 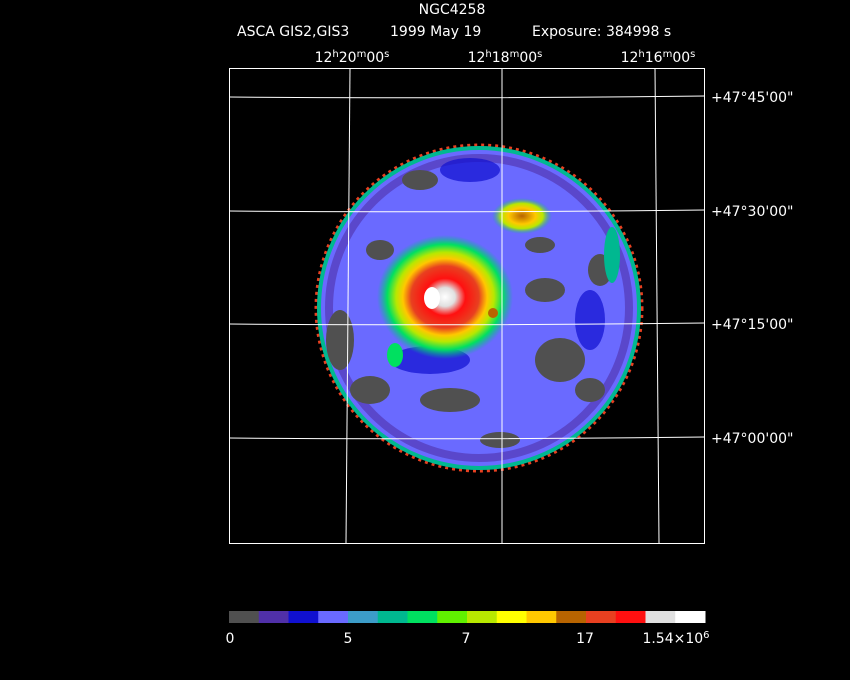 What do you see at coordinates (752, 98) in the screenshot?
I see `dec-label: +47°45'00"` at bounding box center [752, 98].